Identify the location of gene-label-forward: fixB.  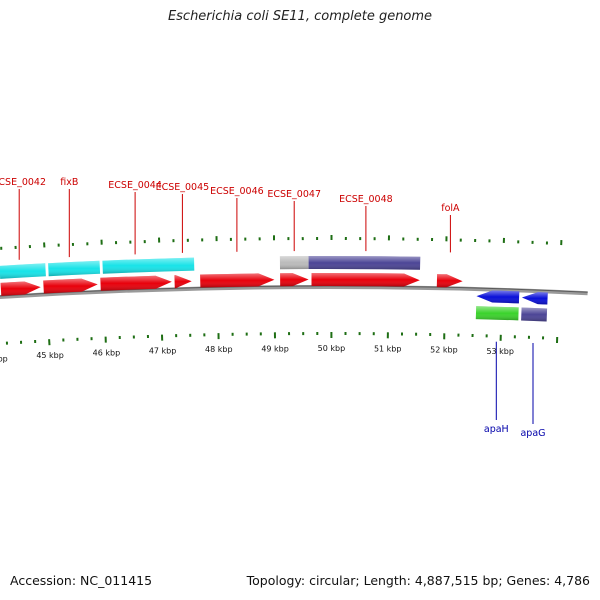
(69, 182).